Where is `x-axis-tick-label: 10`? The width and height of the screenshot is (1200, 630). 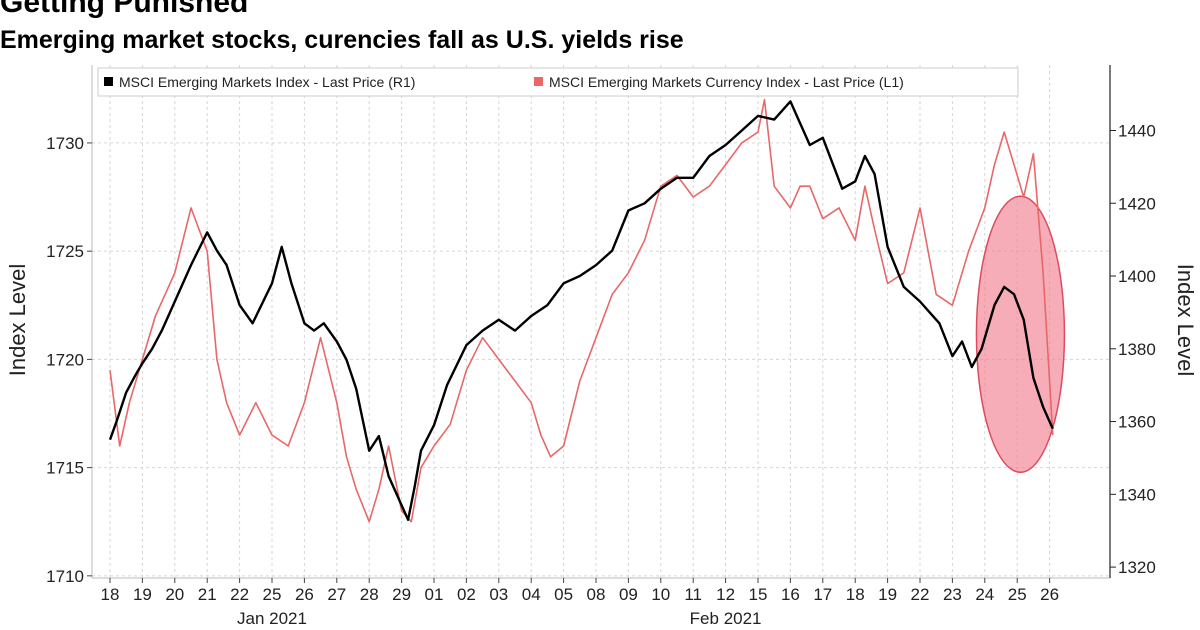
x-axis-tick-label: 10 is located at coordinates (660, 594).